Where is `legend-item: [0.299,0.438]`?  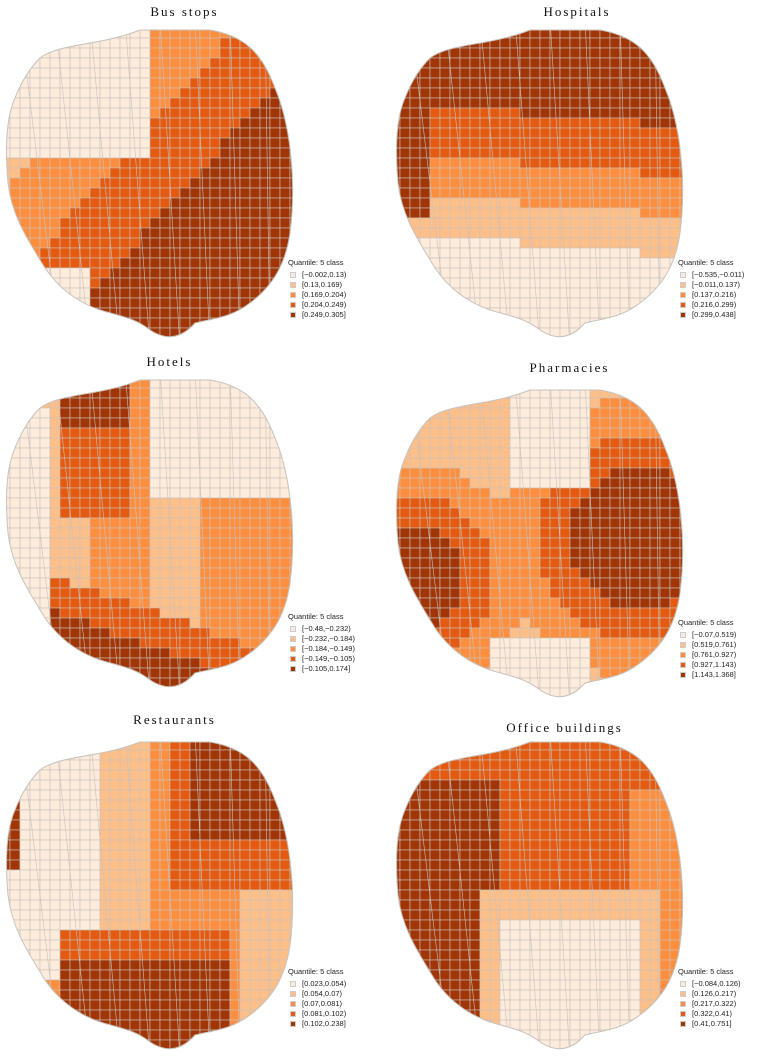 legend-item: [0.299,0.438] is located at coordinates (711, 315).